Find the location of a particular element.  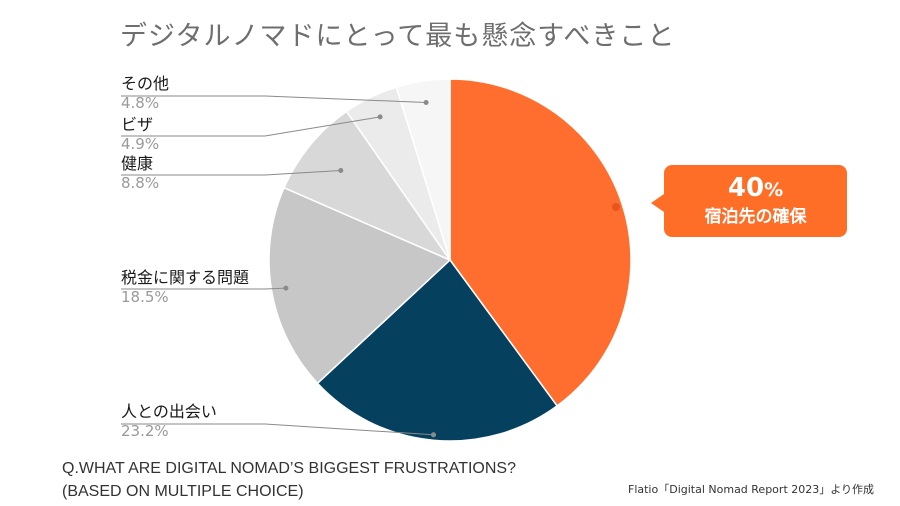

pie-slice-meeting-people is located at coordinates (437, 350).